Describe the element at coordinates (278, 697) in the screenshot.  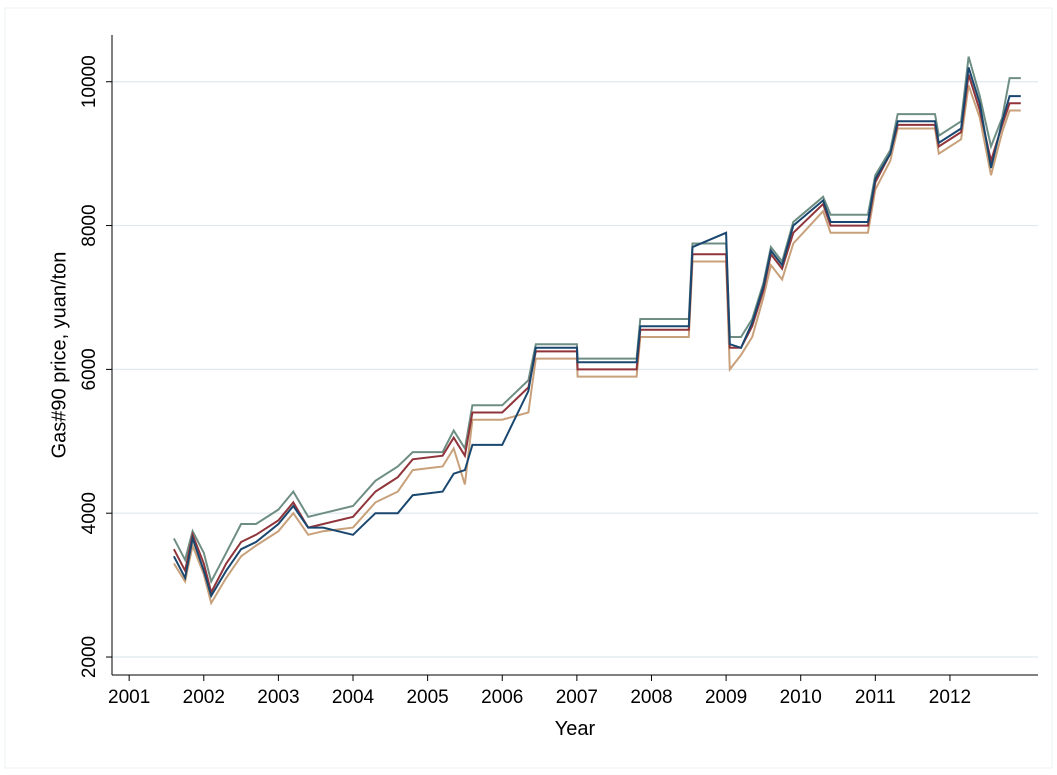
I see `x-tick-label: 2003` at that location.